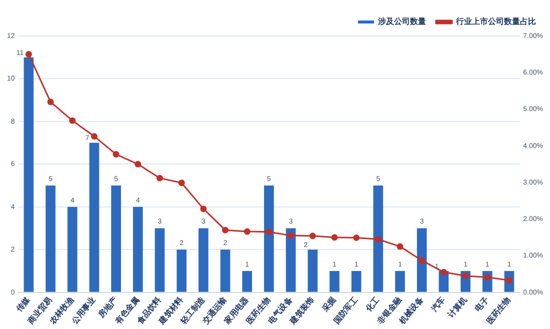 The image size is (550, 329). What do you see at coordinates (438, 304) in the screenshot?
I see `x-tick-label: 汽车` at bounding box center [438, 304].